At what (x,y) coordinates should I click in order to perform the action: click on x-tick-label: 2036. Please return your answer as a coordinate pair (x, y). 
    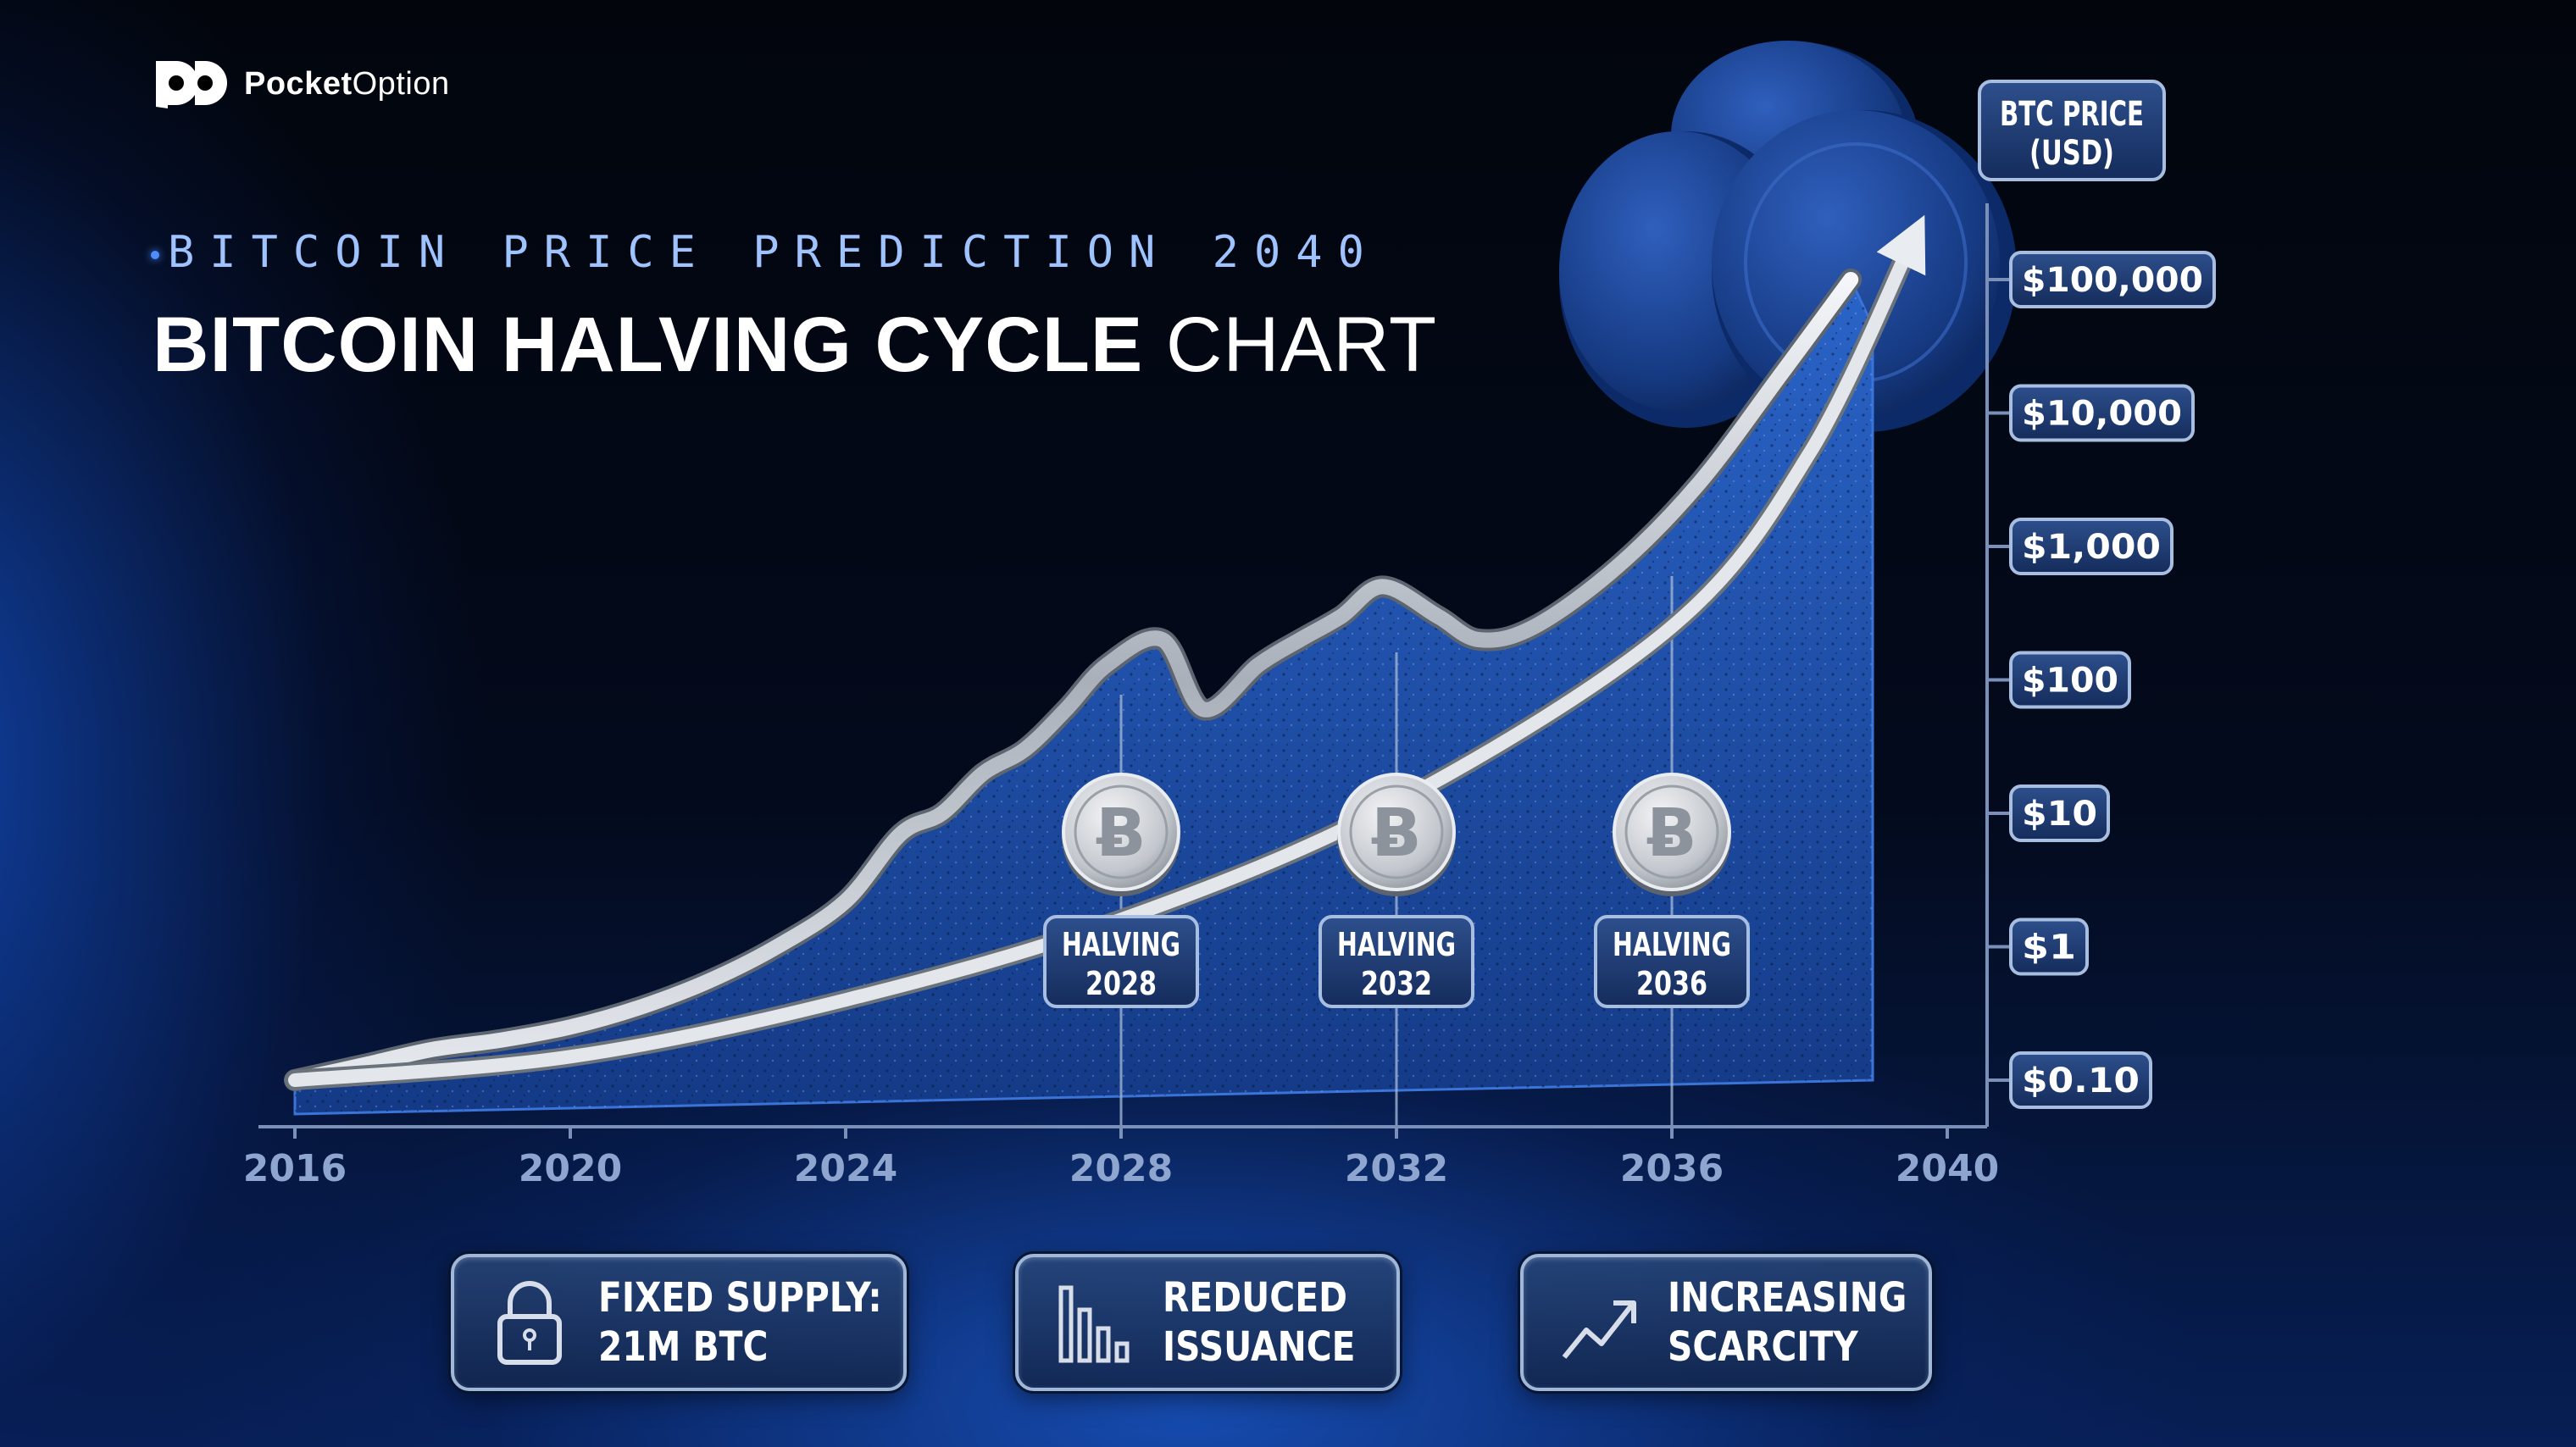
    Looking at the image, I should click on (1672, 1168).